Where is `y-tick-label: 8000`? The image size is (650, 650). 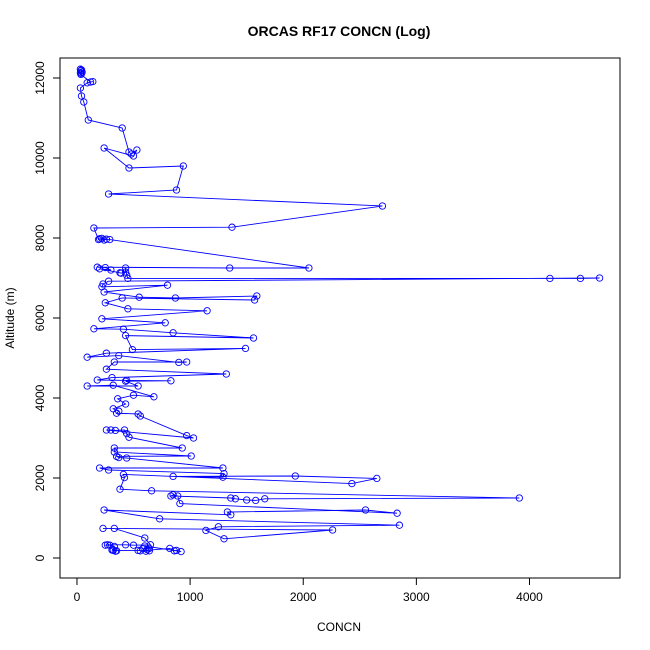
y-tick-label: 8000 is located at coordinates (40, 237).